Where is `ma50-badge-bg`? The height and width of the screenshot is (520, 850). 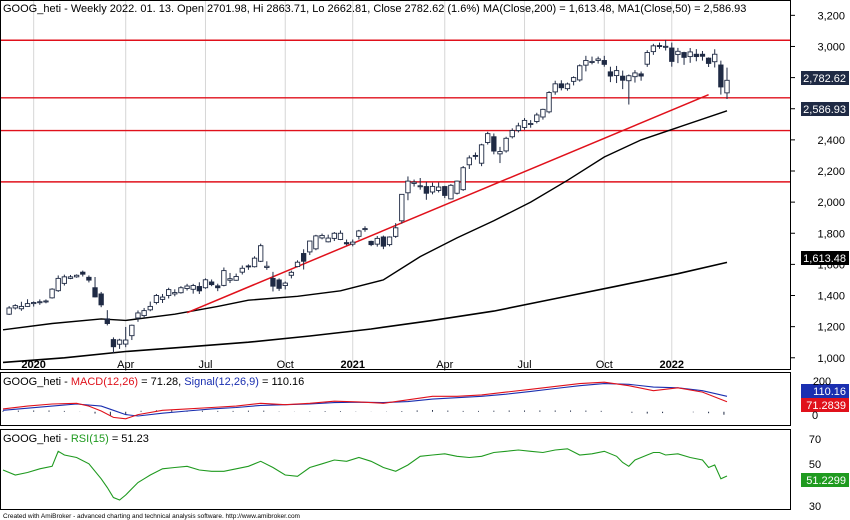
ma50-badge-bg is located at coordinates (825, 109).